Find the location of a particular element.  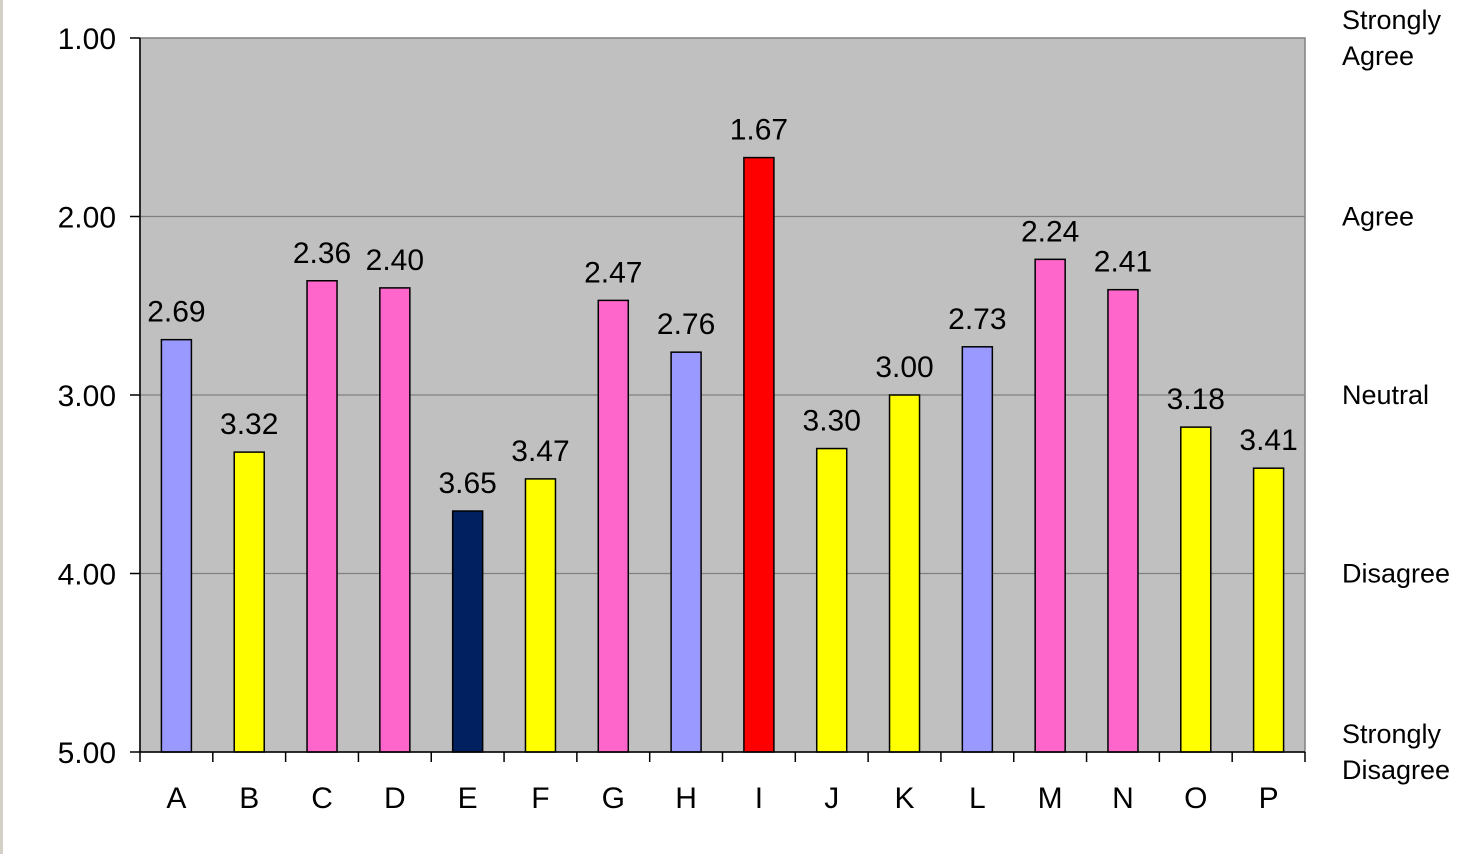

y-tick-label: 2.00 is located at coordinates (87, 218).